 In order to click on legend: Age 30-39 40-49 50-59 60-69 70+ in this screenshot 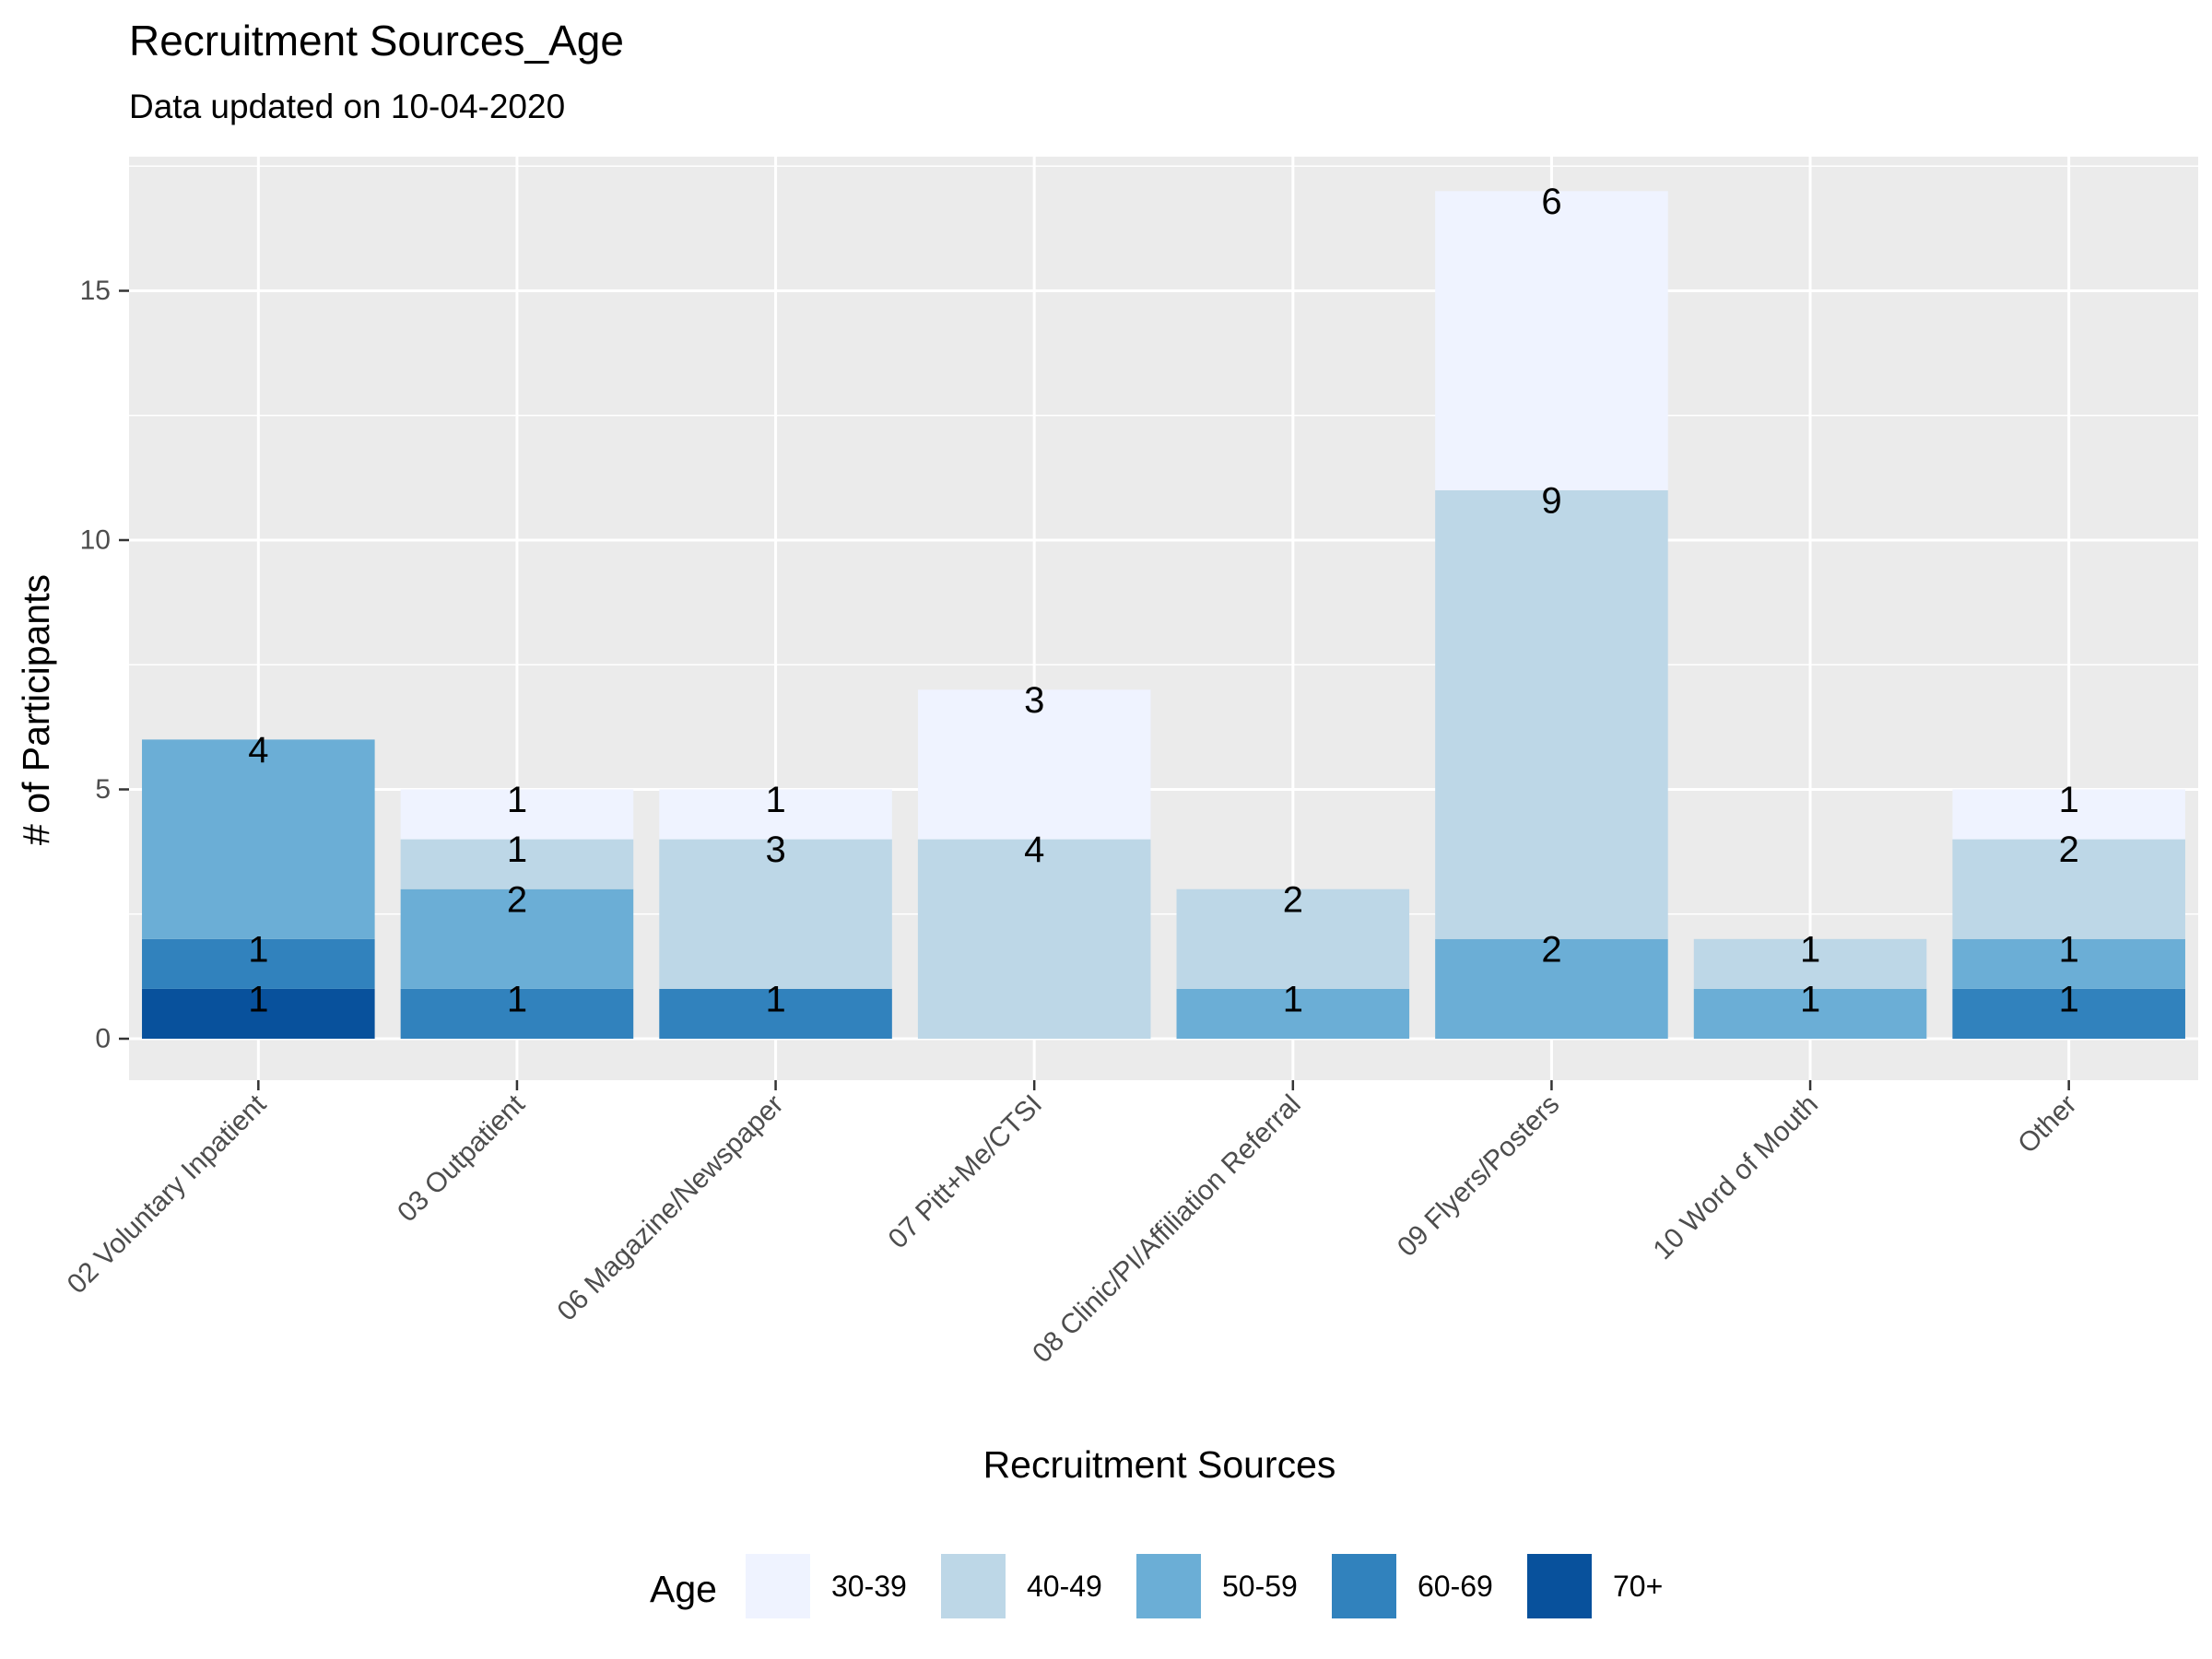, I will do `click(1156, 1586)`.